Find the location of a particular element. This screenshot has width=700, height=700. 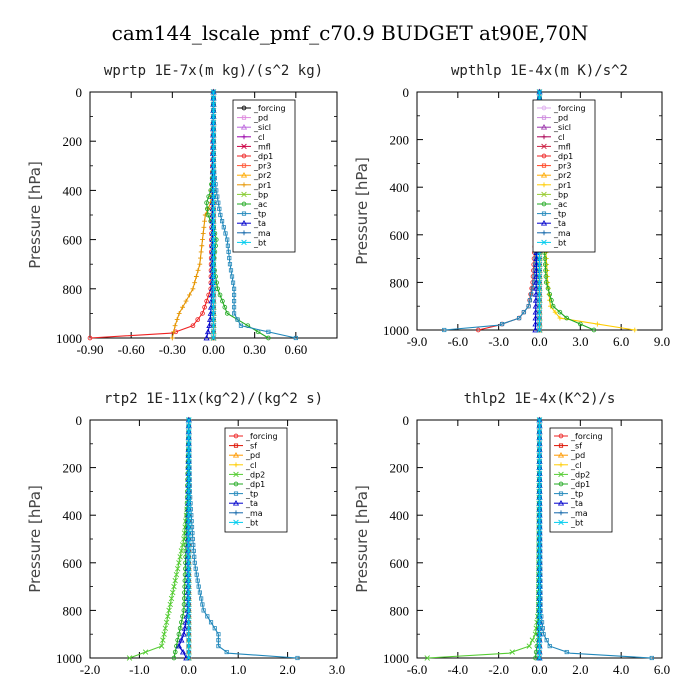

legend-label: _ac is located at coordinates (560, 204).